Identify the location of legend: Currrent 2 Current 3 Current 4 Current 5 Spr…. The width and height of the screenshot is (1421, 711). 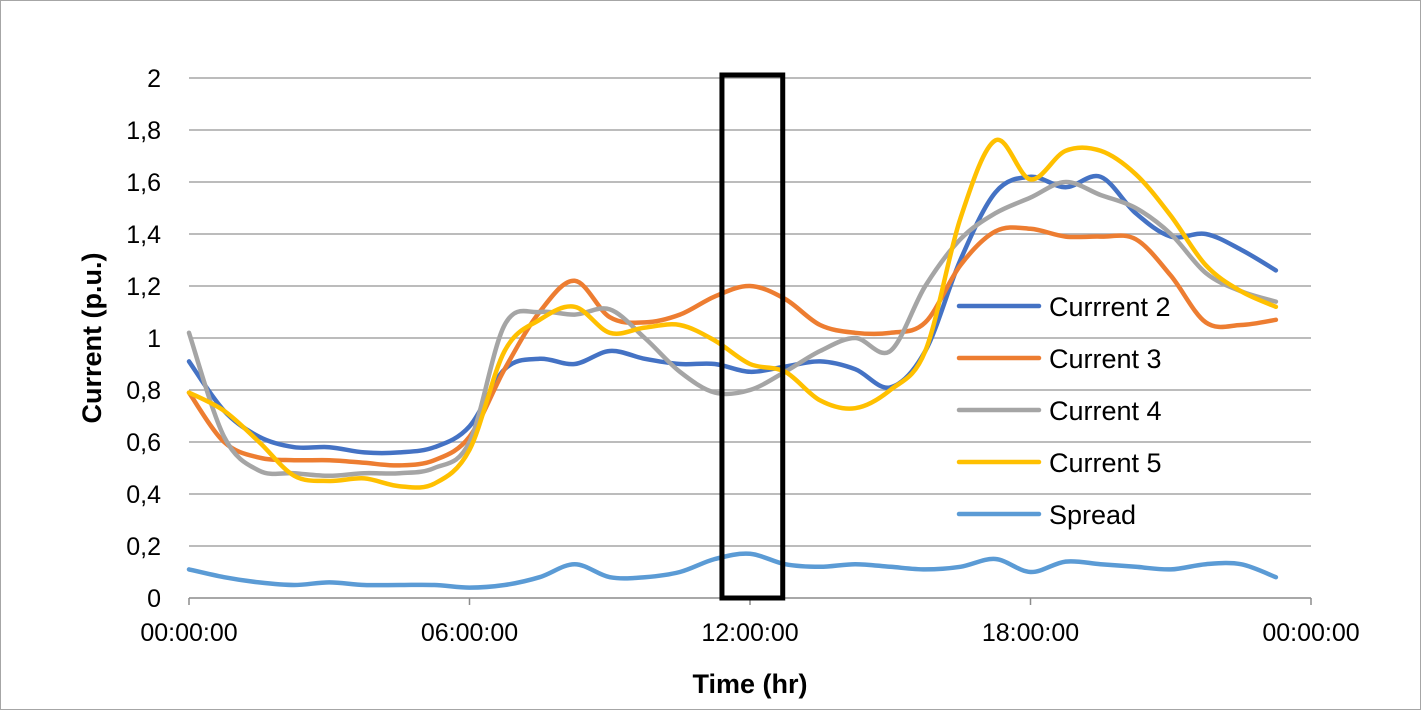
(1063, 411).